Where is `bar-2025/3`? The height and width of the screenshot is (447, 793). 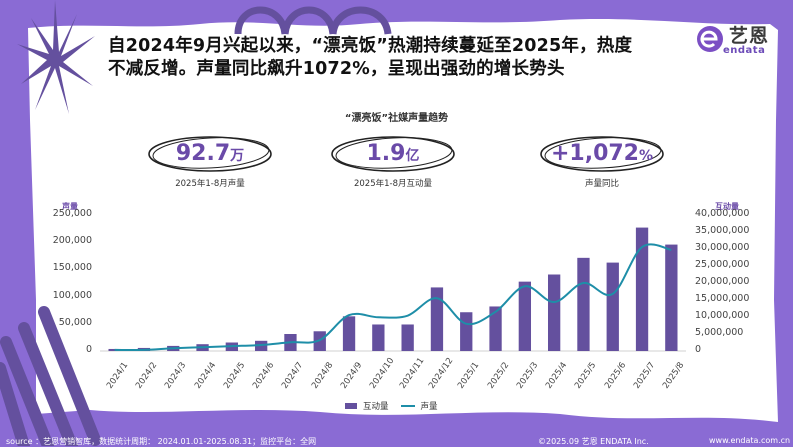
bar-2025/3 is located at coordinates (525, 316).